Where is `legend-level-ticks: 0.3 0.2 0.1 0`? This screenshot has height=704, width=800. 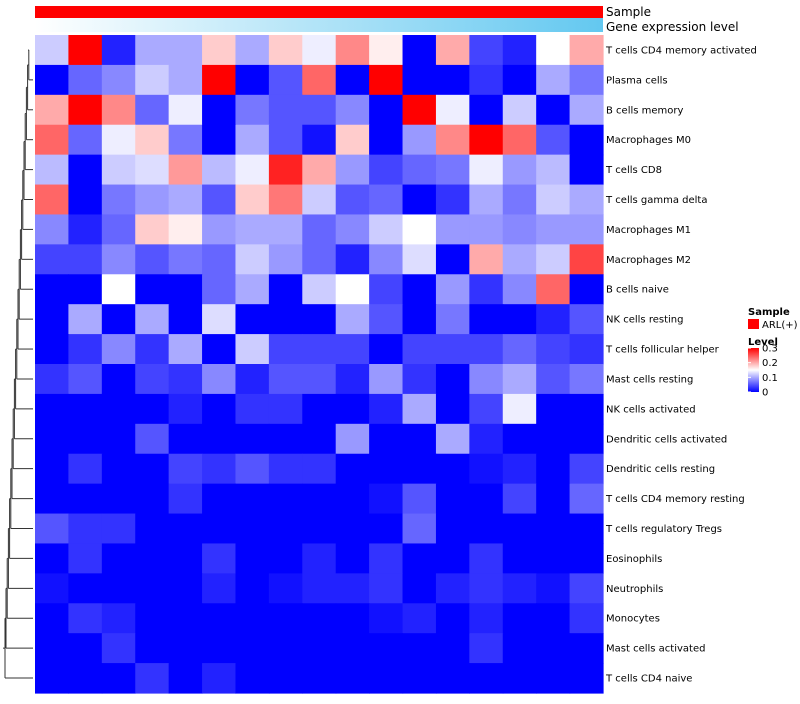
legend-level-ticks: 0.3 0.2 0.1 0 is located at coordinates (763, 371).